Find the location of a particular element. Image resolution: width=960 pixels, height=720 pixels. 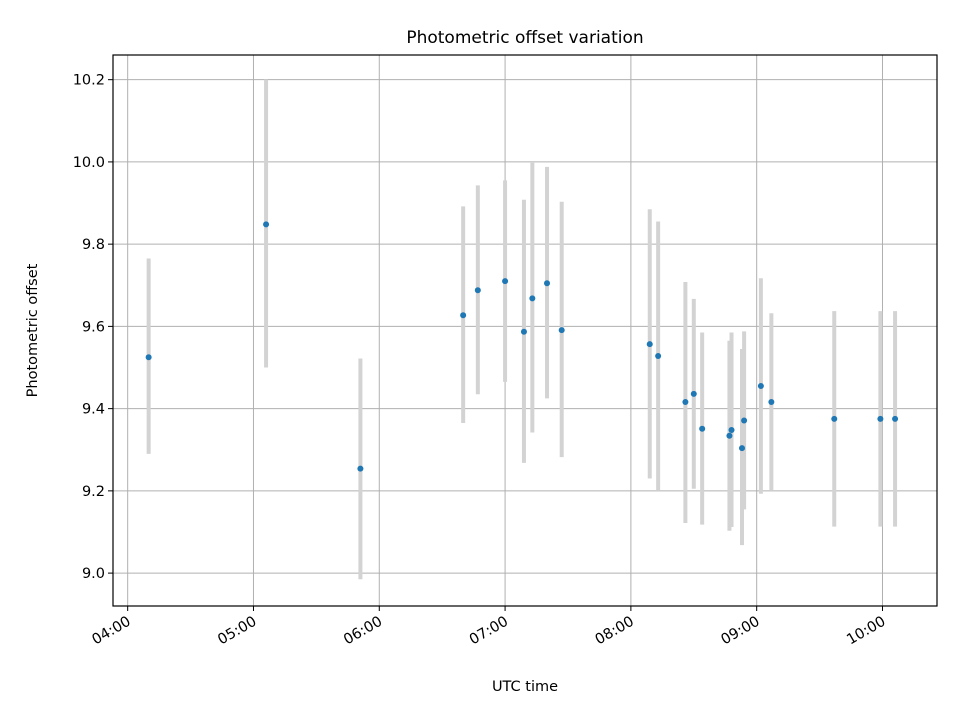

x-tick-label: 10:00 is located at coordinates (866, 631).